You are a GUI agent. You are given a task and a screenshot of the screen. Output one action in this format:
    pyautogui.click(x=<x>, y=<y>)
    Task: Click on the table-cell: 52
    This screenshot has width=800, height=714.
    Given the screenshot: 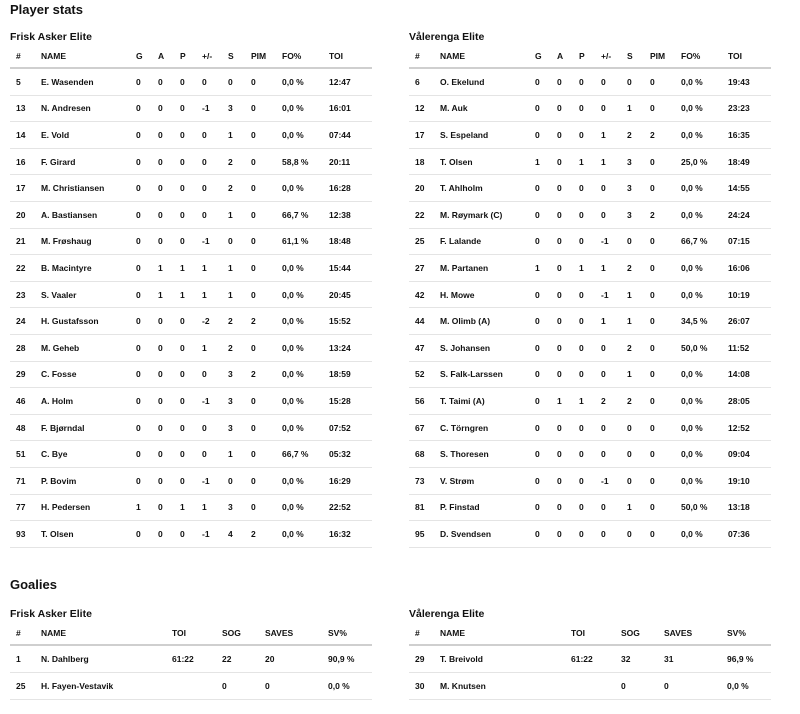 What is the action you would take?
    pyautogui.click(x=421, y=375)
    